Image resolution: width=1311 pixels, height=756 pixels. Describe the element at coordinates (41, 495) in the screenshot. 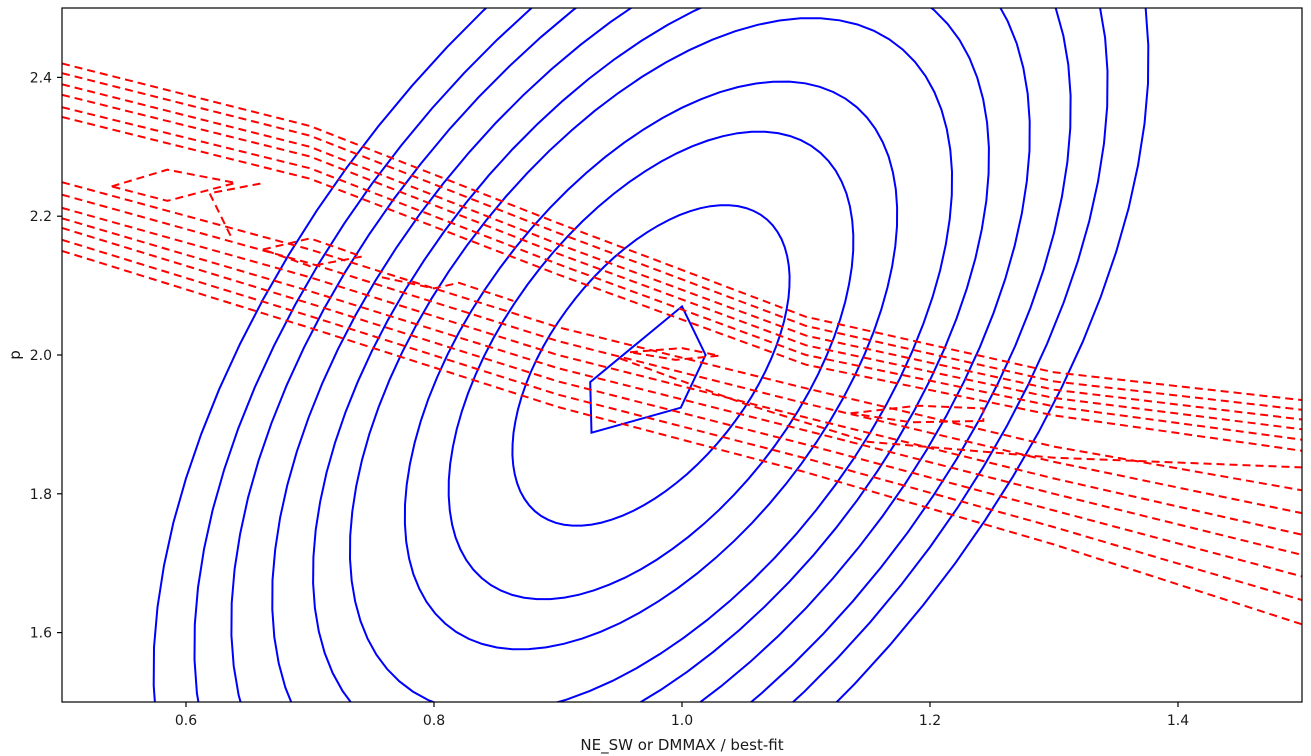

I see `y-tick-label: 1.8` at that location.